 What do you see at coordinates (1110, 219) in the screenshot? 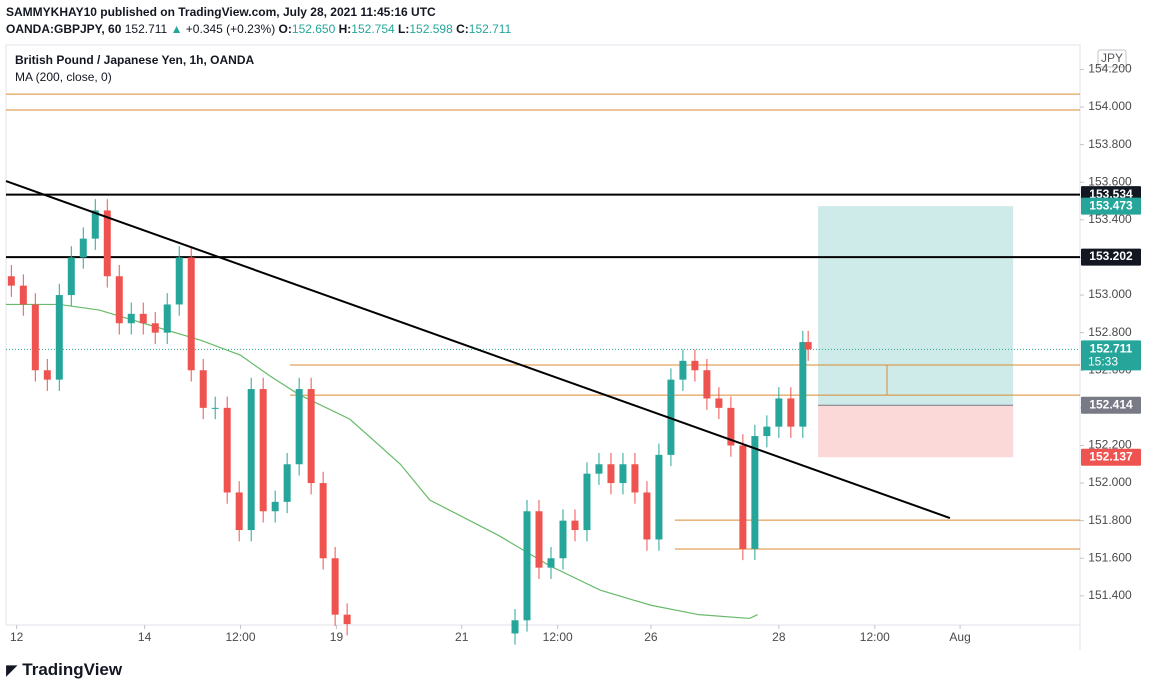
I see `y-tick-label: 153.400` at bounding box center [1110, 219].